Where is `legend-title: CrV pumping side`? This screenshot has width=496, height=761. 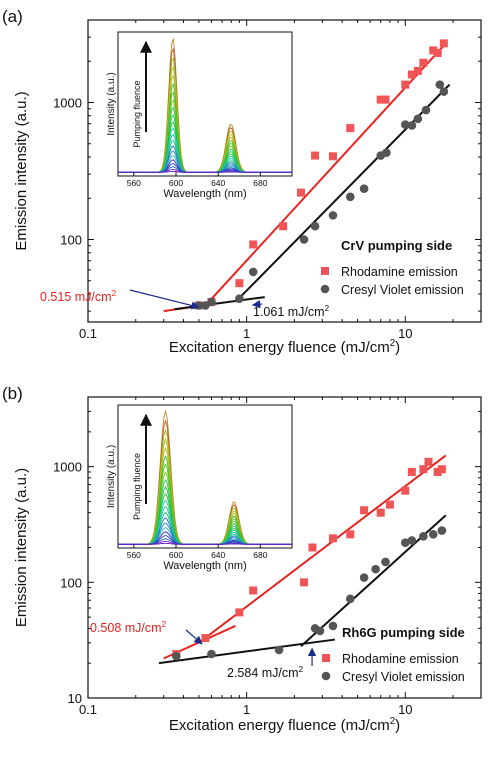
legend-title: CrV pumping side is located at coordinates (396, 245).